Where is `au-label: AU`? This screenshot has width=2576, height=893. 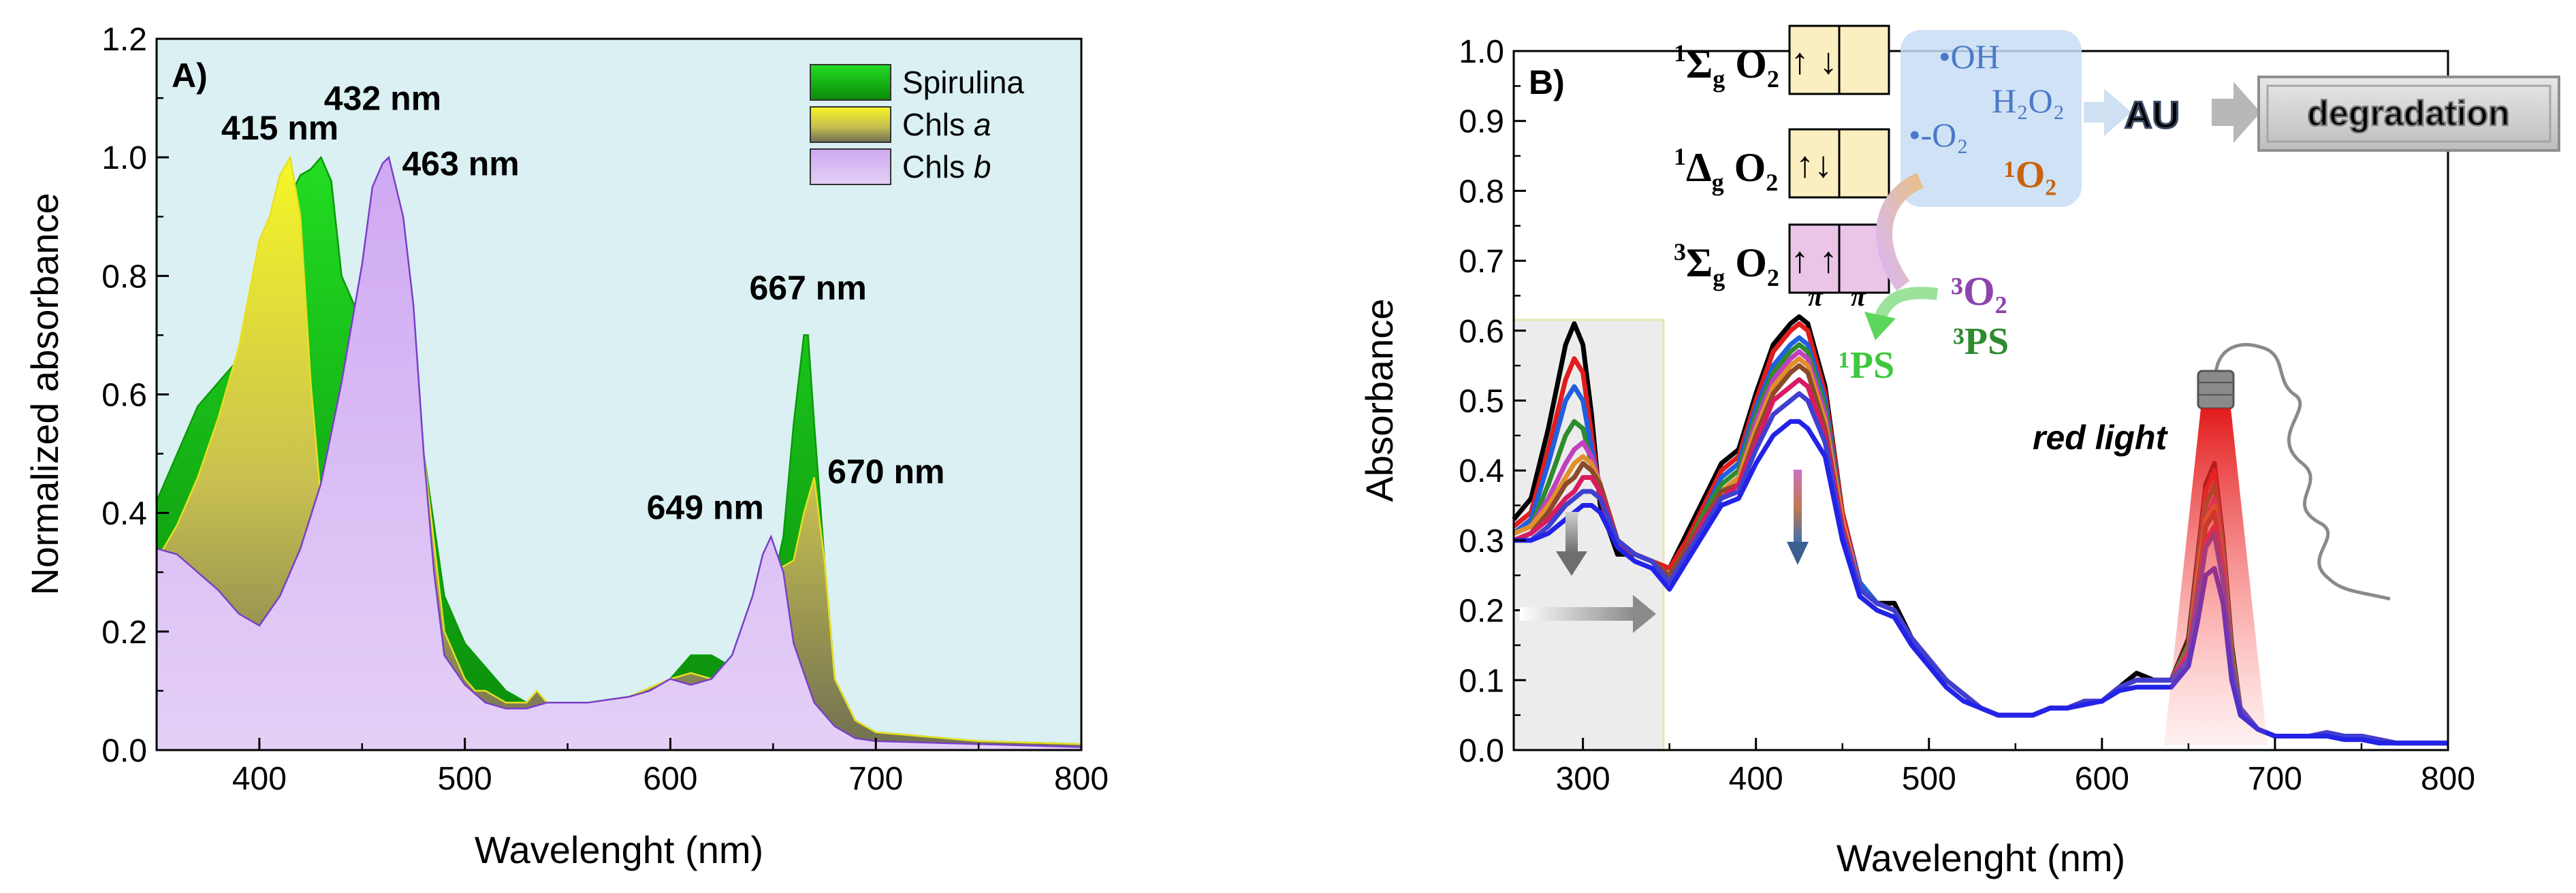
au-label: AU is located at coordinates (2152, 114).